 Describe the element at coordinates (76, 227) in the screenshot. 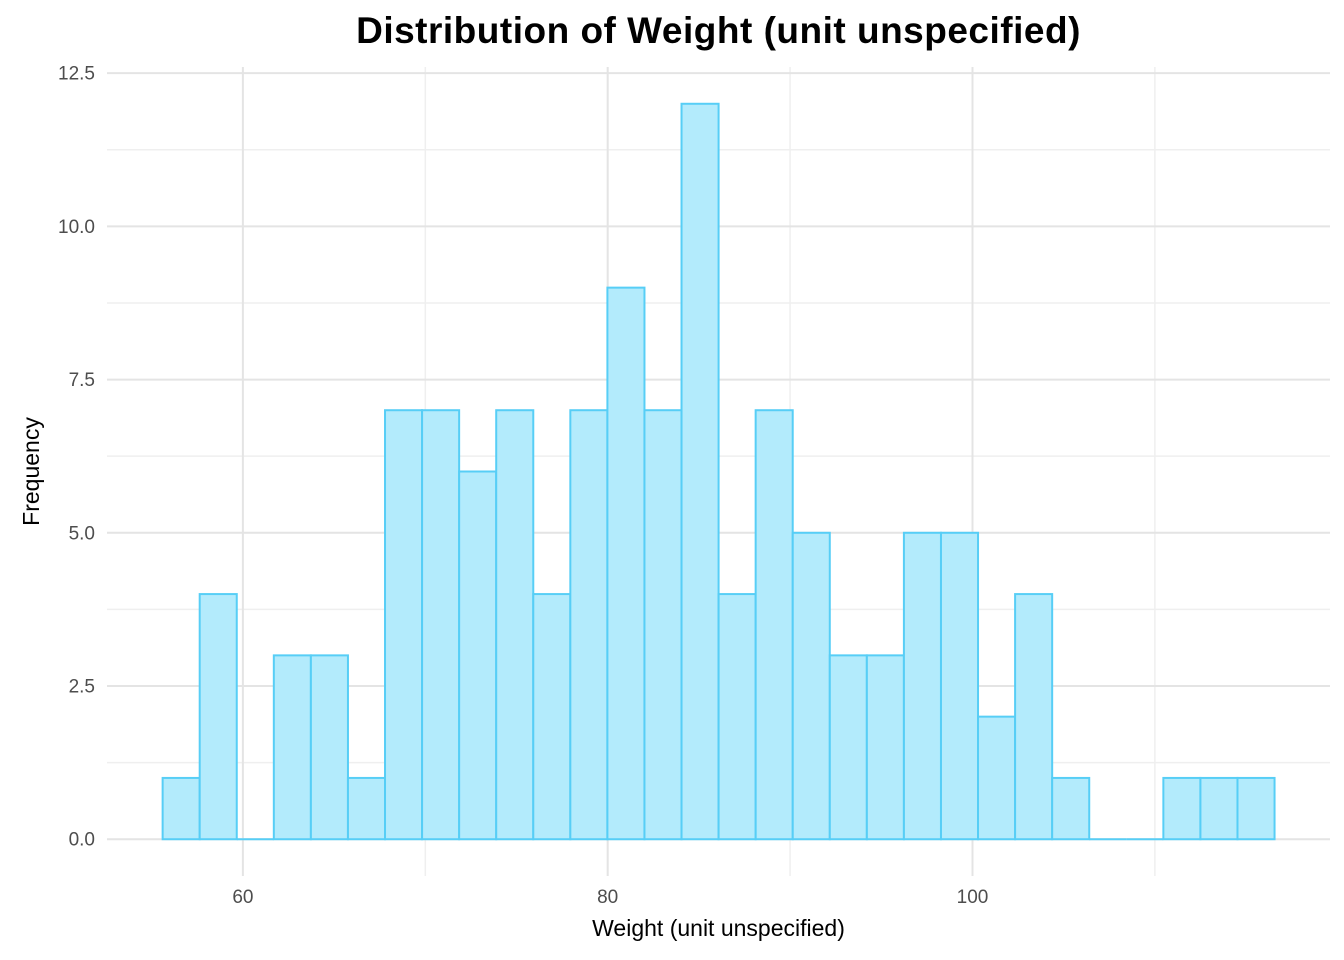

I see `y-tick-label: 10.0` at that location.